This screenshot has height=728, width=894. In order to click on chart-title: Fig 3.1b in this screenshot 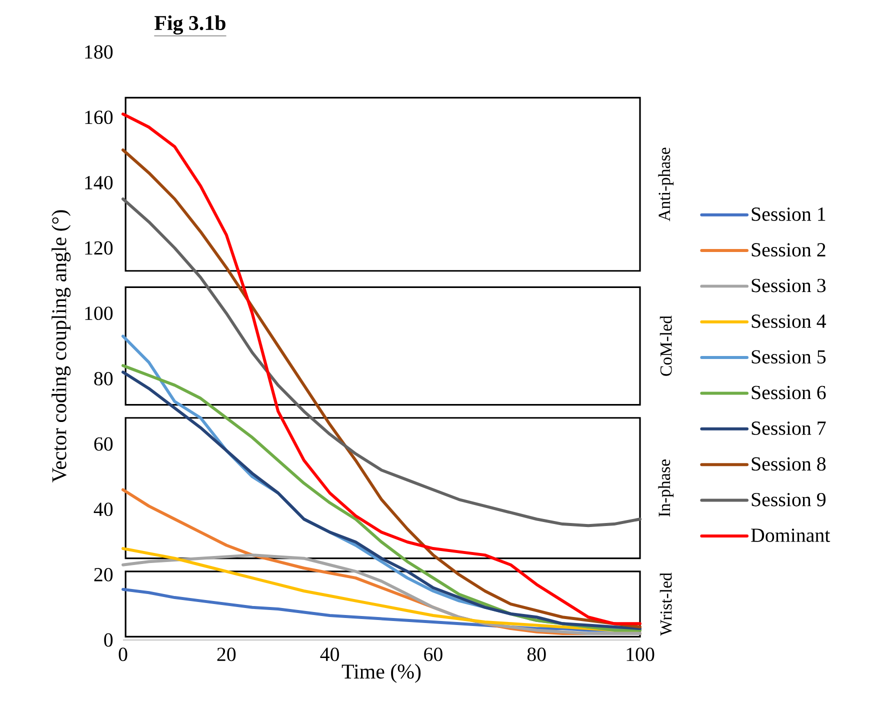, I will do `click(190, 25)`.